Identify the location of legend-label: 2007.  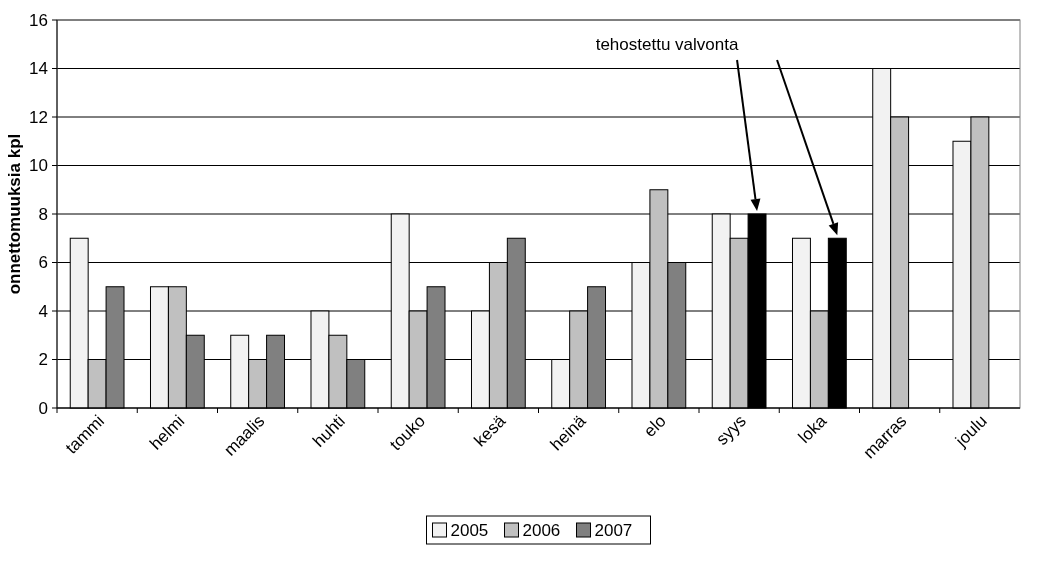
(613, 530).